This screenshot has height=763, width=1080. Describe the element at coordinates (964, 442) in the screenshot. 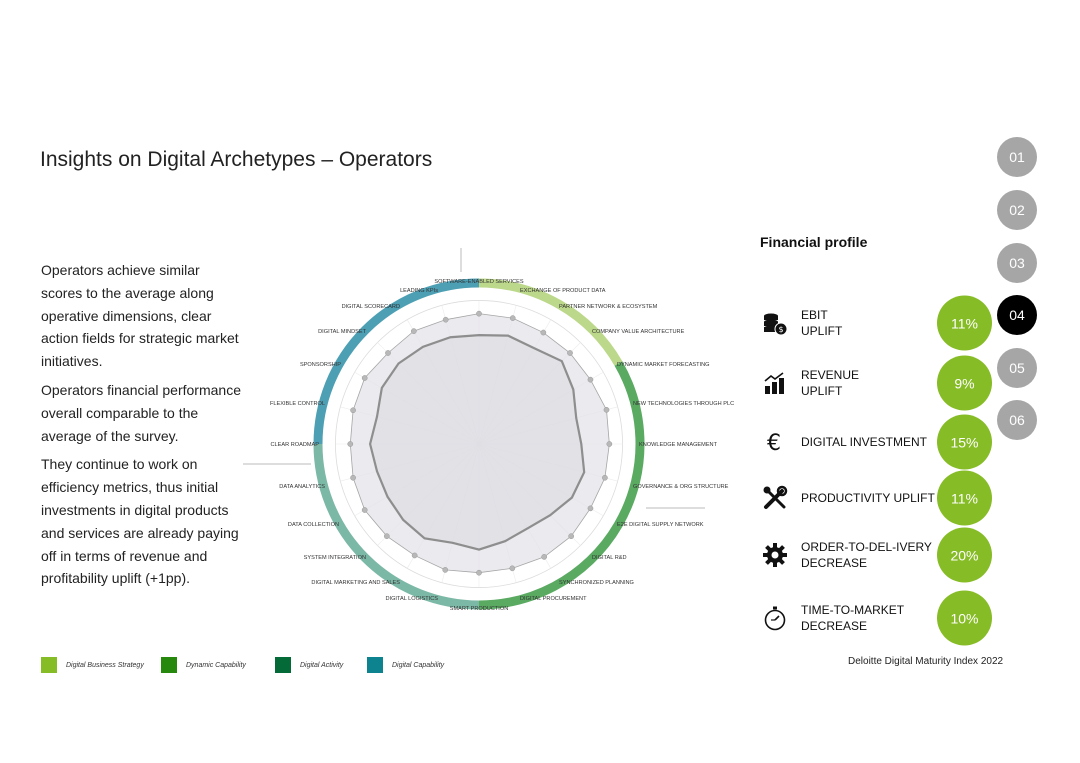

I see `fp-value-digital-investment: 15%` at that location.